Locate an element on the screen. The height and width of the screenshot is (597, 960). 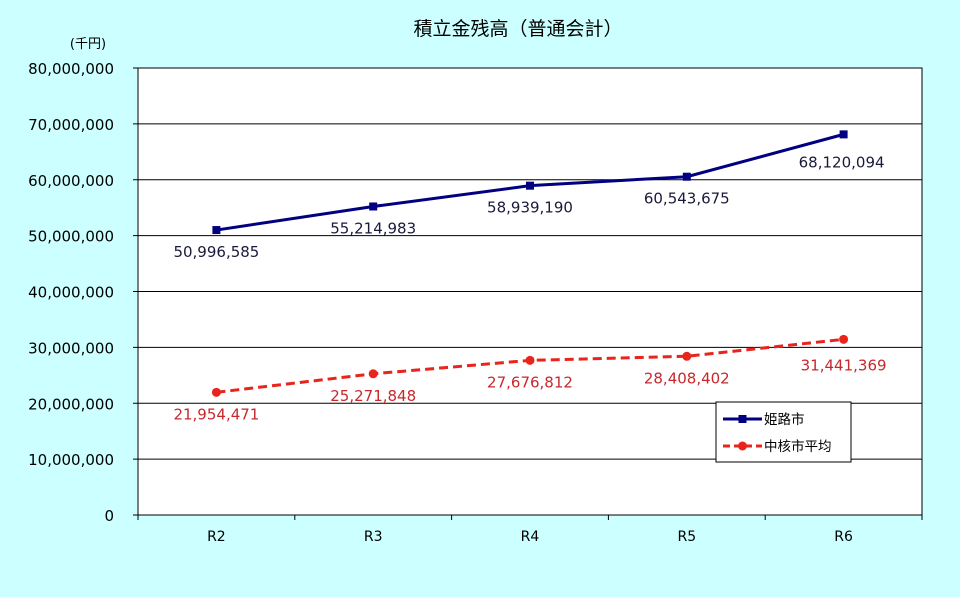
data-label: 55,214,983 is located at coordinates (373, 228).